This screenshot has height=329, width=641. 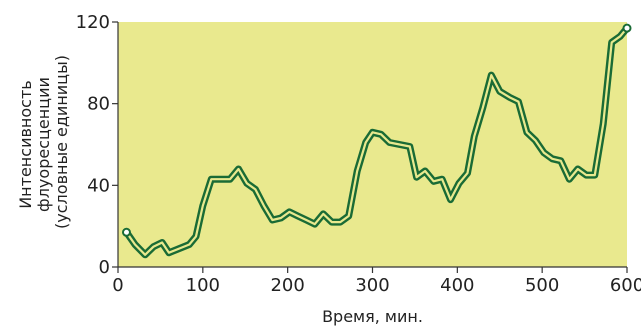 What do you see at coordinates (104, 267) in the screenshot?
I see `y-tick-label: 0` at bounding box center [104, 267].